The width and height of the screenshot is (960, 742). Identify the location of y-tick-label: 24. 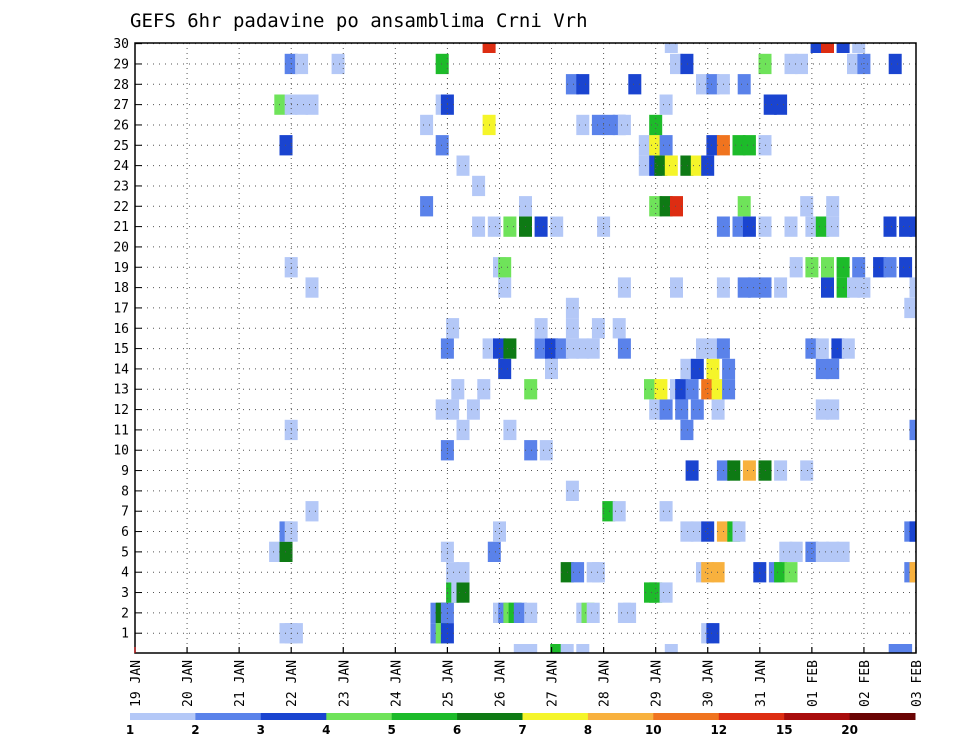
(121, 166).